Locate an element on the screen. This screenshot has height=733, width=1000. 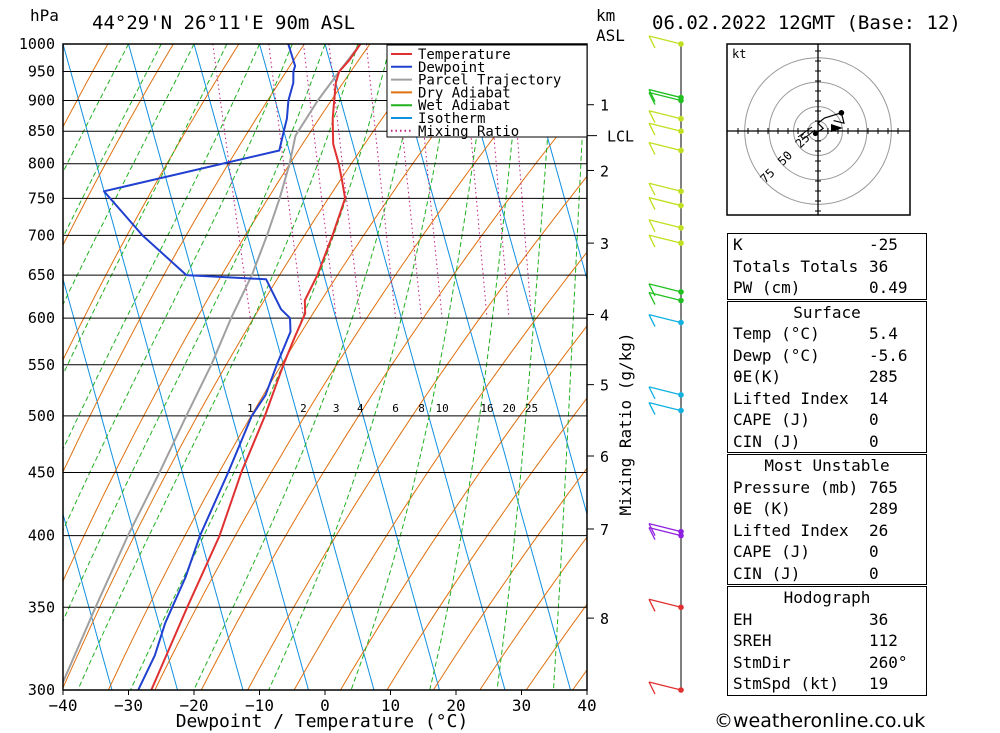
km-tick-label: 2 is located at coordinates (604, 171).